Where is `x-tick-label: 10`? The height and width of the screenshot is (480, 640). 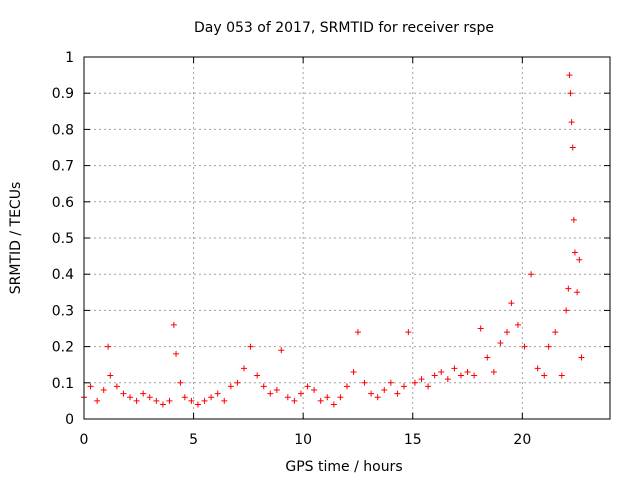
x-tick-label: 10 is located at coordinates (303, 440).